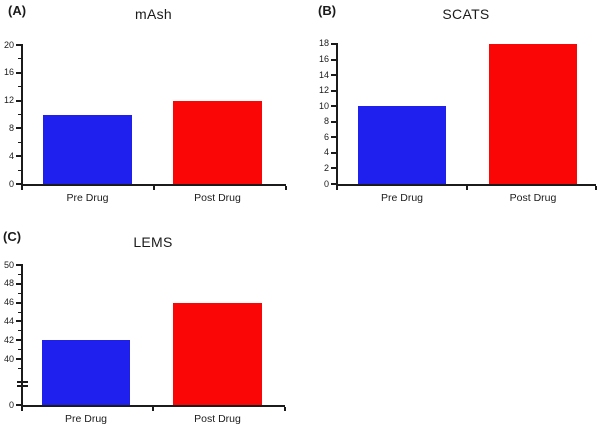 The image size is (600, 426). I want to click on y-tick-label: 40, so click(8, 358).